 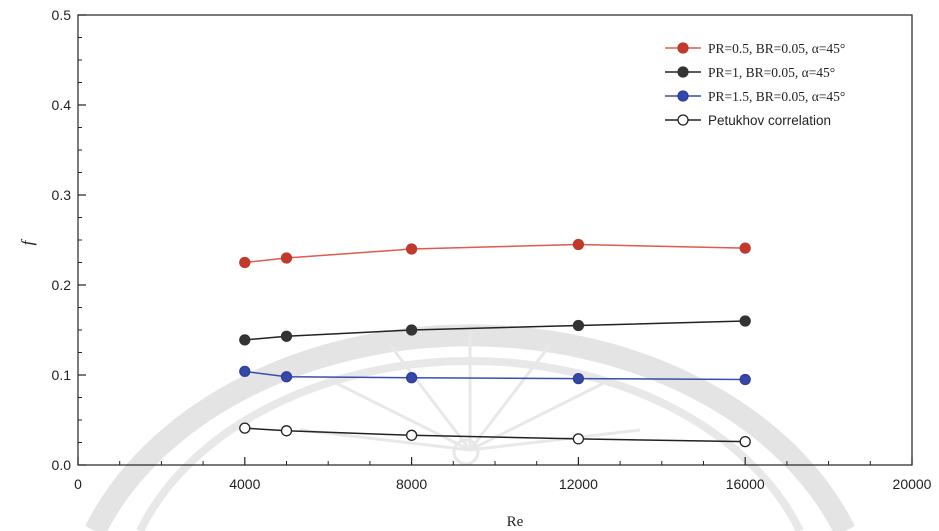 What do you see at coordinates (912, 484) in the screenshot?
I see `x-tick-label: 20000` at bounding box center [912, 484].